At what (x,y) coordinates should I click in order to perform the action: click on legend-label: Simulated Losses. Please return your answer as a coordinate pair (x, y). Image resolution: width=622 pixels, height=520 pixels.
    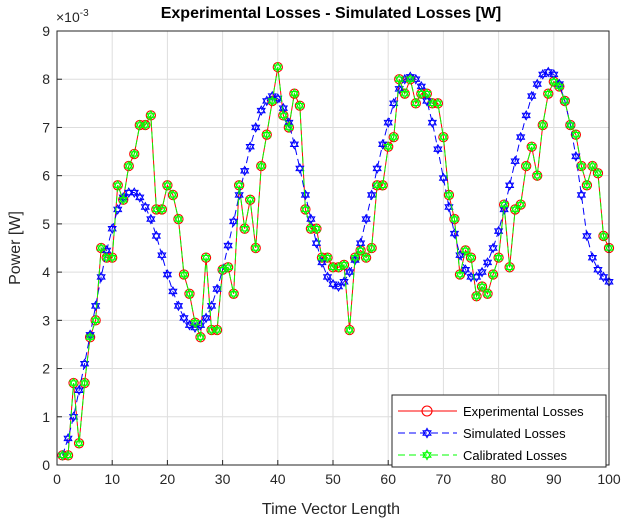
    Looking at the image, I should click on (514, 433).